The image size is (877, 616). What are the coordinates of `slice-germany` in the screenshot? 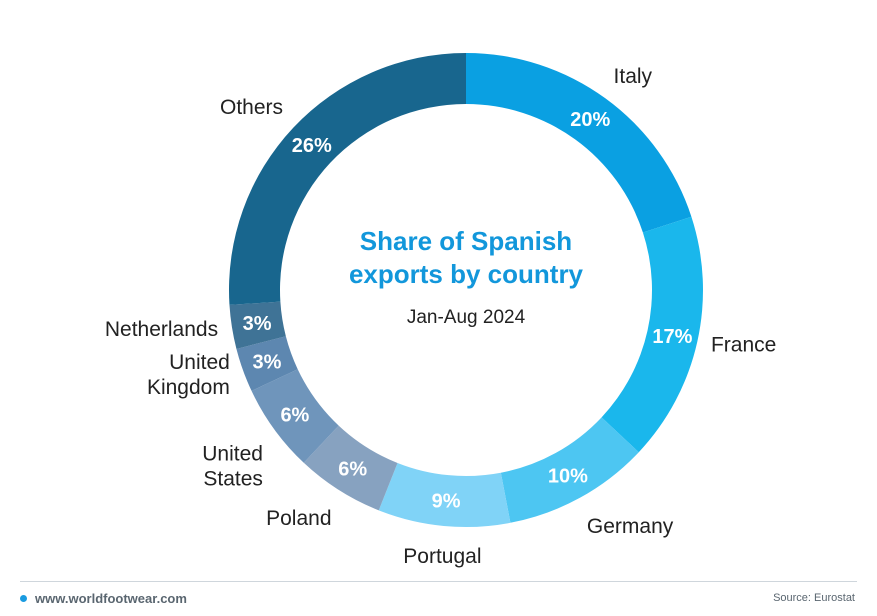 It's located at (569, 470).